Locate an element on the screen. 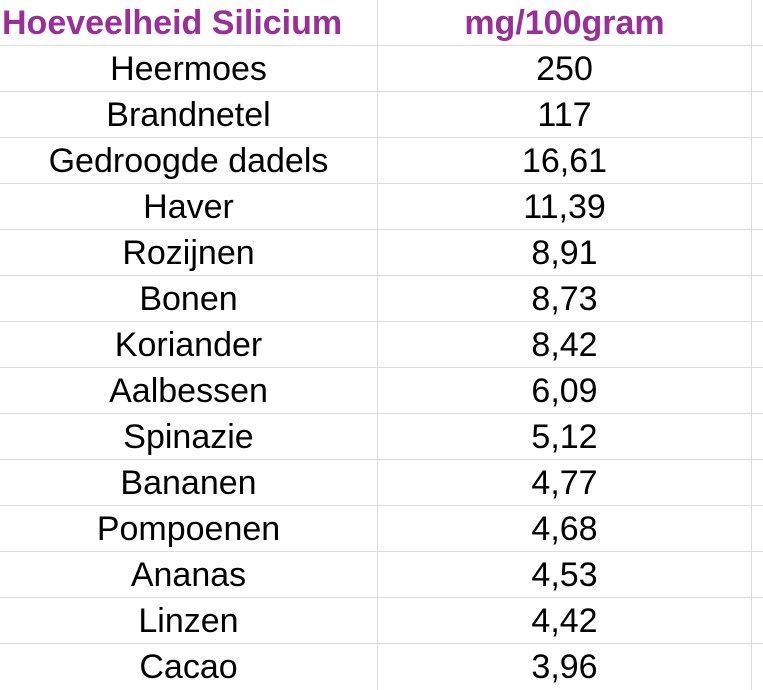 This screenshot has width=763, height=690. cell-name: Brandnetel is located at coordinates (189, 115).